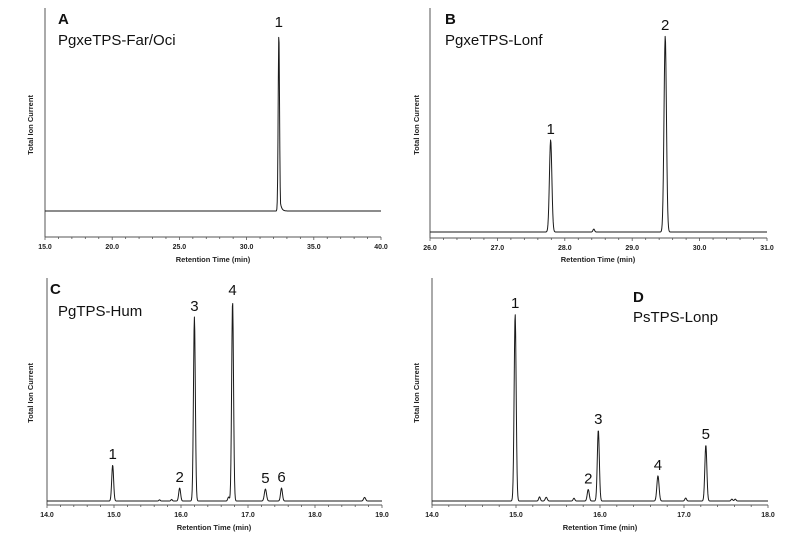 The height and width of the screenshot is (538, 785). Describe the element at coordinates (638, 297) in the screenshot. I see `panel-letter: D` at that location.